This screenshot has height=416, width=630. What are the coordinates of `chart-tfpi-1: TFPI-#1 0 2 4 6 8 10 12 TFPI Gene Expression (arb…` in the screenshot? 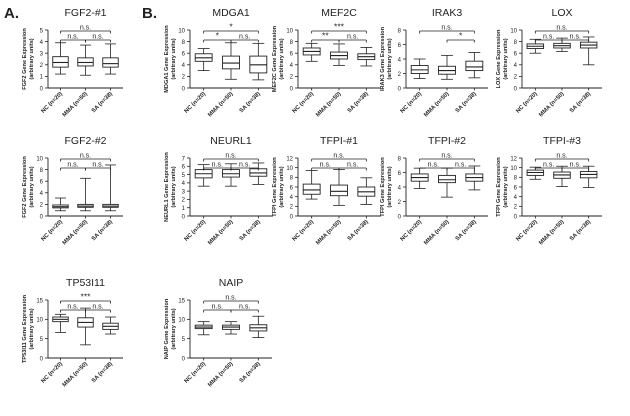 It's located at (326, 190).